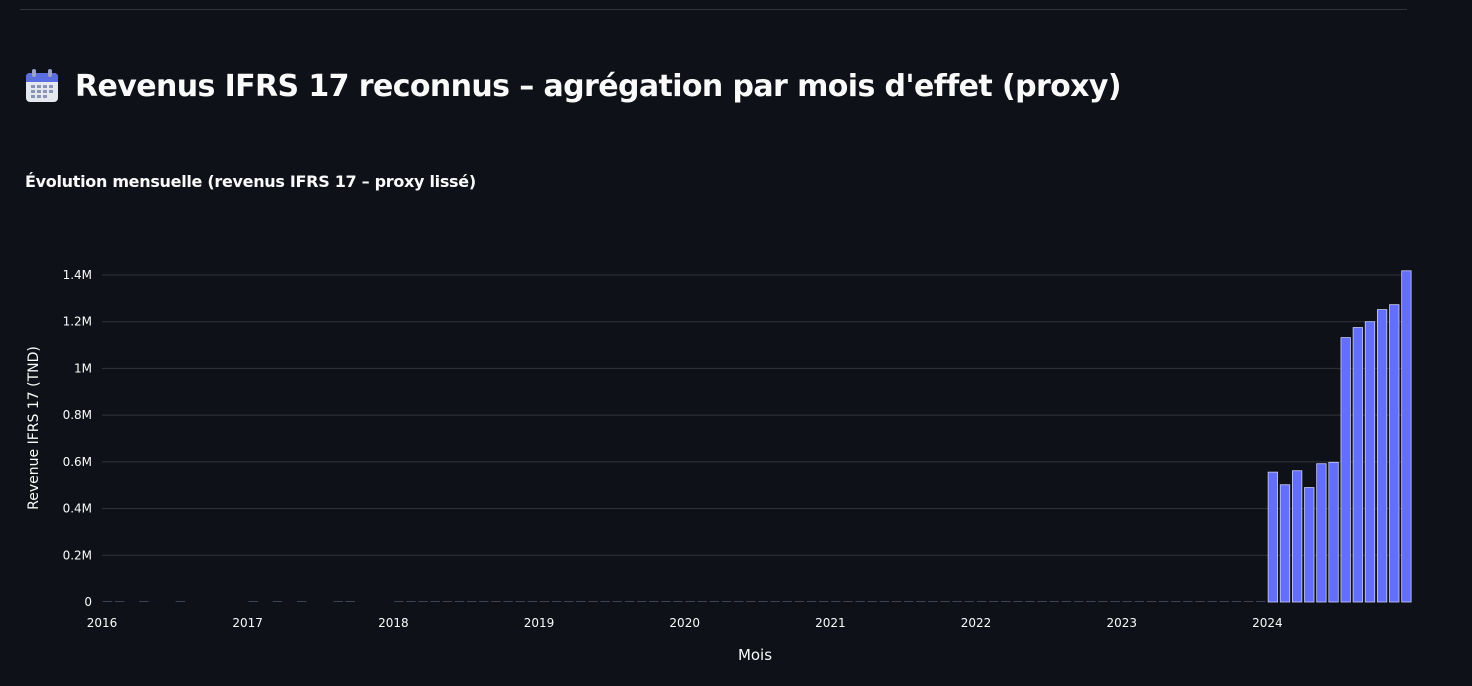 This screenshot has width=1472, height=686. What do you see at coordinates (83, 368) in the screenshot?
I see `y-tick-label: 1M` at bounding box center [83, 368].